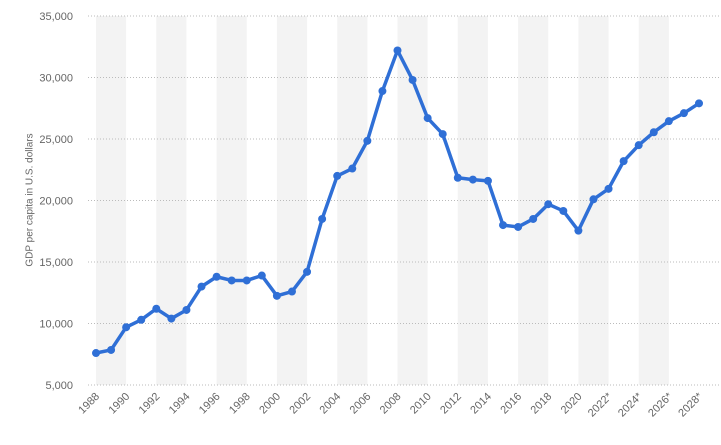 The height and width of the screenshot is (445, 721). I want to click on y-tick-label: 5,000, so click(59, 386).